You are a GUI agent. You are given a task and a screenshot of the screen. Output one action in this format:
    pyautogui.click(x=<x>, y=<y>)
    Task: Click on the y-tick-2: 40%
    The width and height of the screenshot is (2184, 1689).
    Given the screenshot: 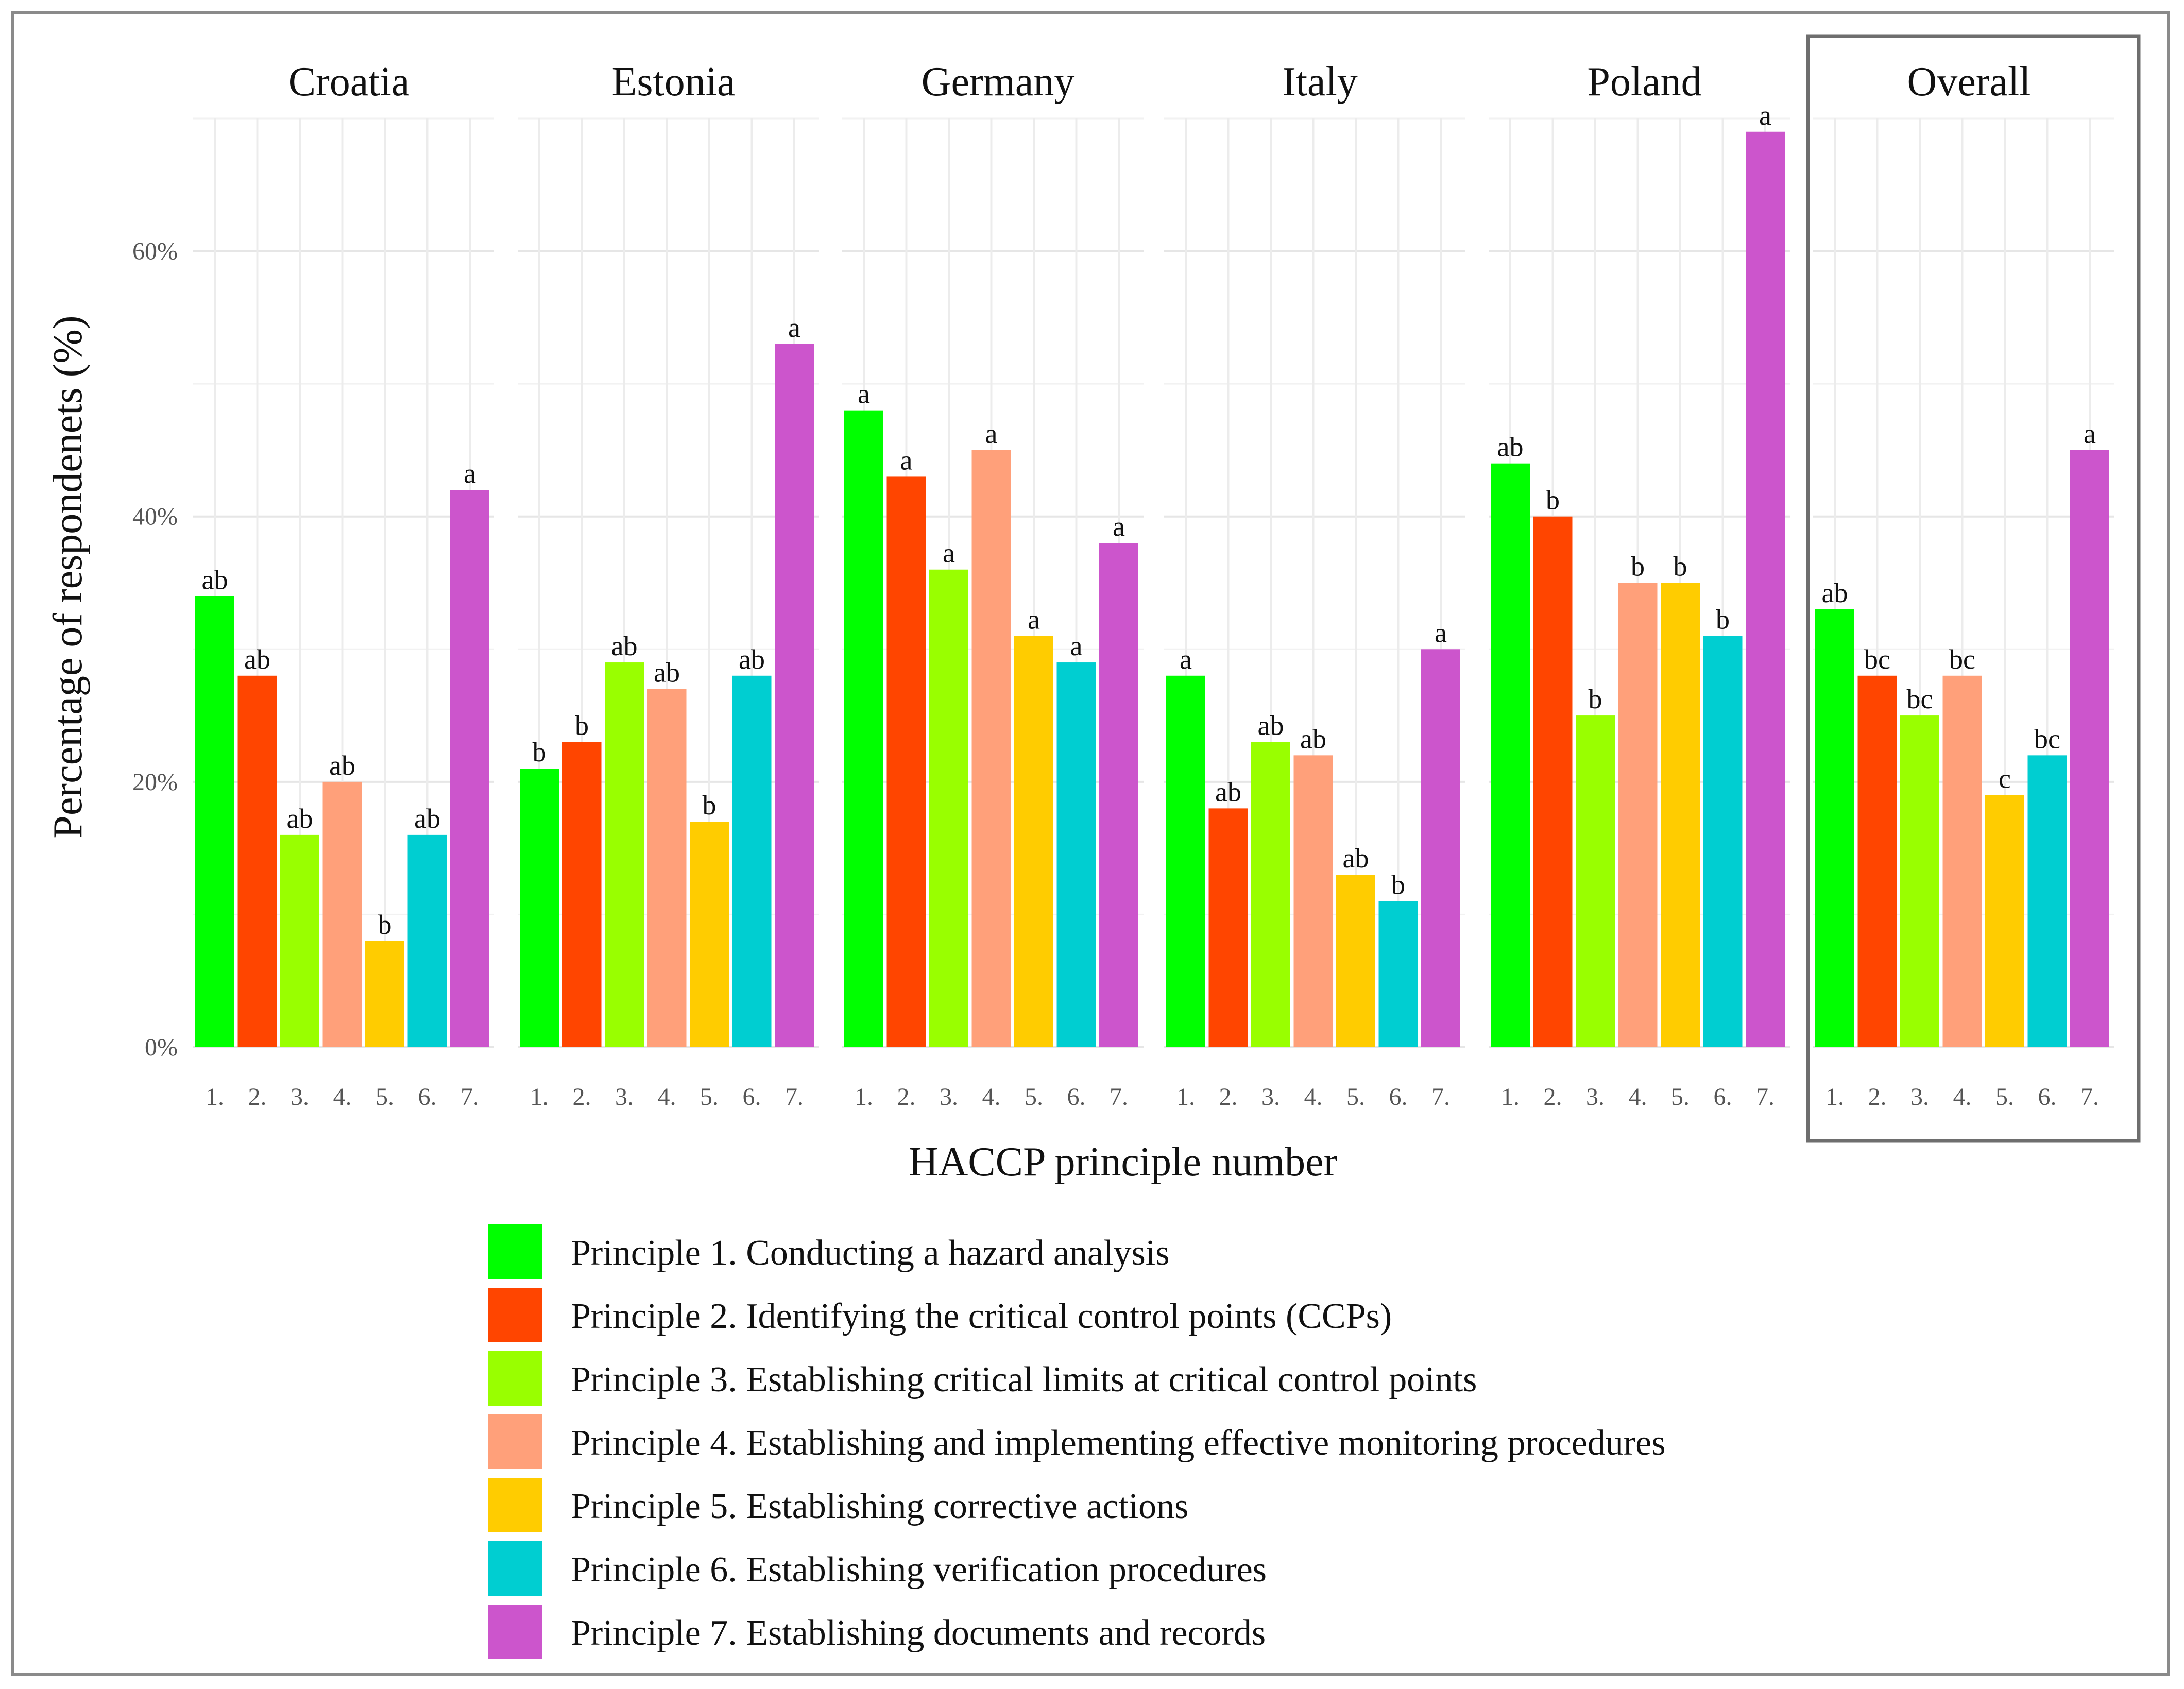 What is the action you would take?
    pyautogui.click(x=155, y=517)
    